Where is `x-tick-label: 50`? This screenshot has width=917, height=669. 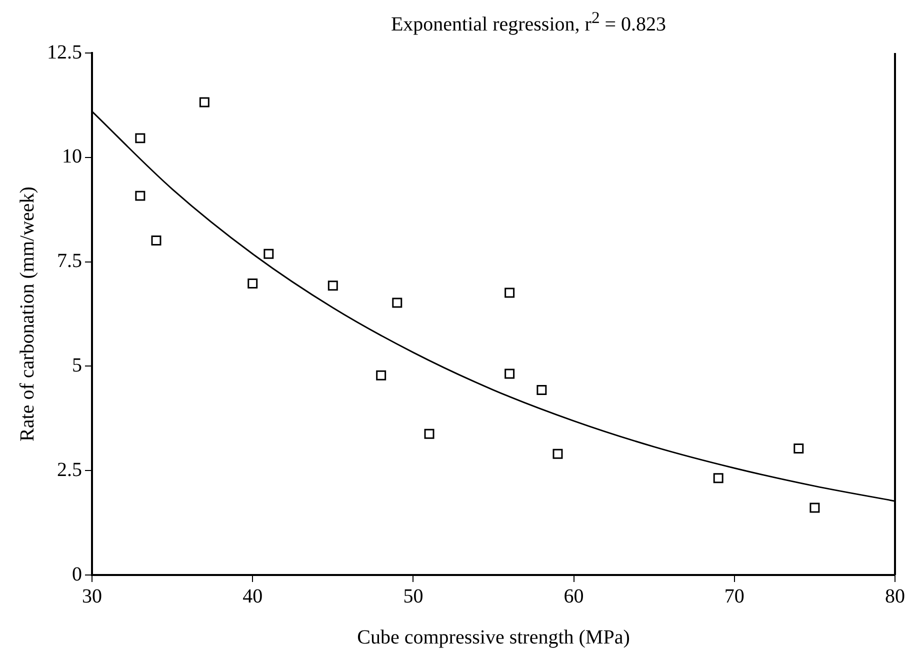 x-tick-label: 50 is located at coordinates (413, 596).